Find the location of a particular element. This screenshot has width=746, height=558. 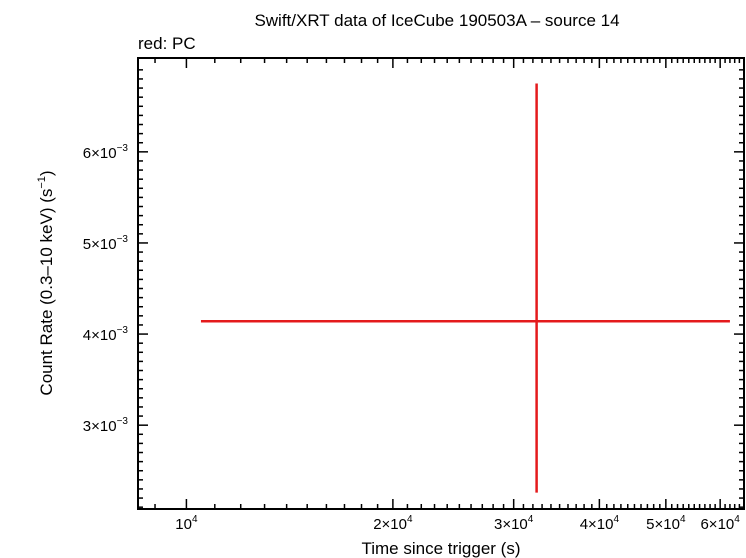

x-tick-labels: 104 2×10⁴ 3×10⁴ 4×10⁴ 5×10⁴ 6×10⁴ is located at coordinates (457, 523).